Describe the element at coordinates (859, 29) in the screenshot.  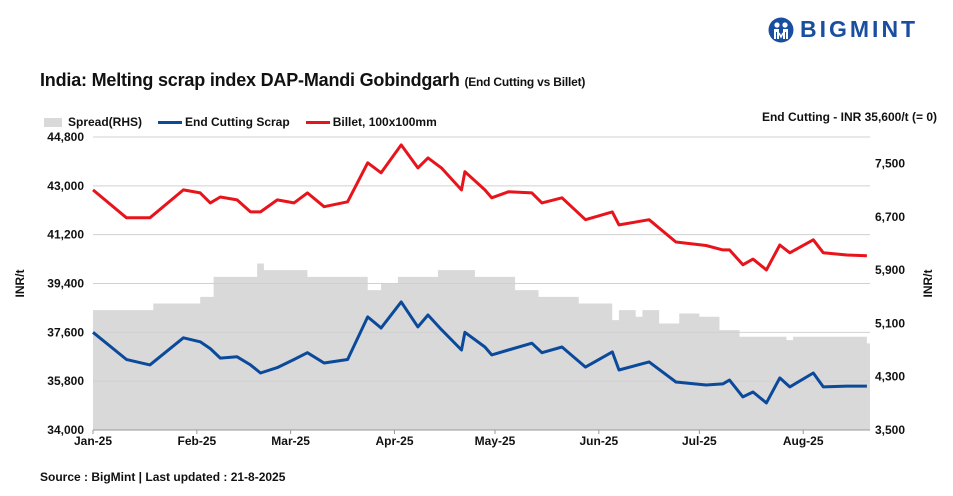
I see `bigmint-logo-text: BIGMINT` at that location.